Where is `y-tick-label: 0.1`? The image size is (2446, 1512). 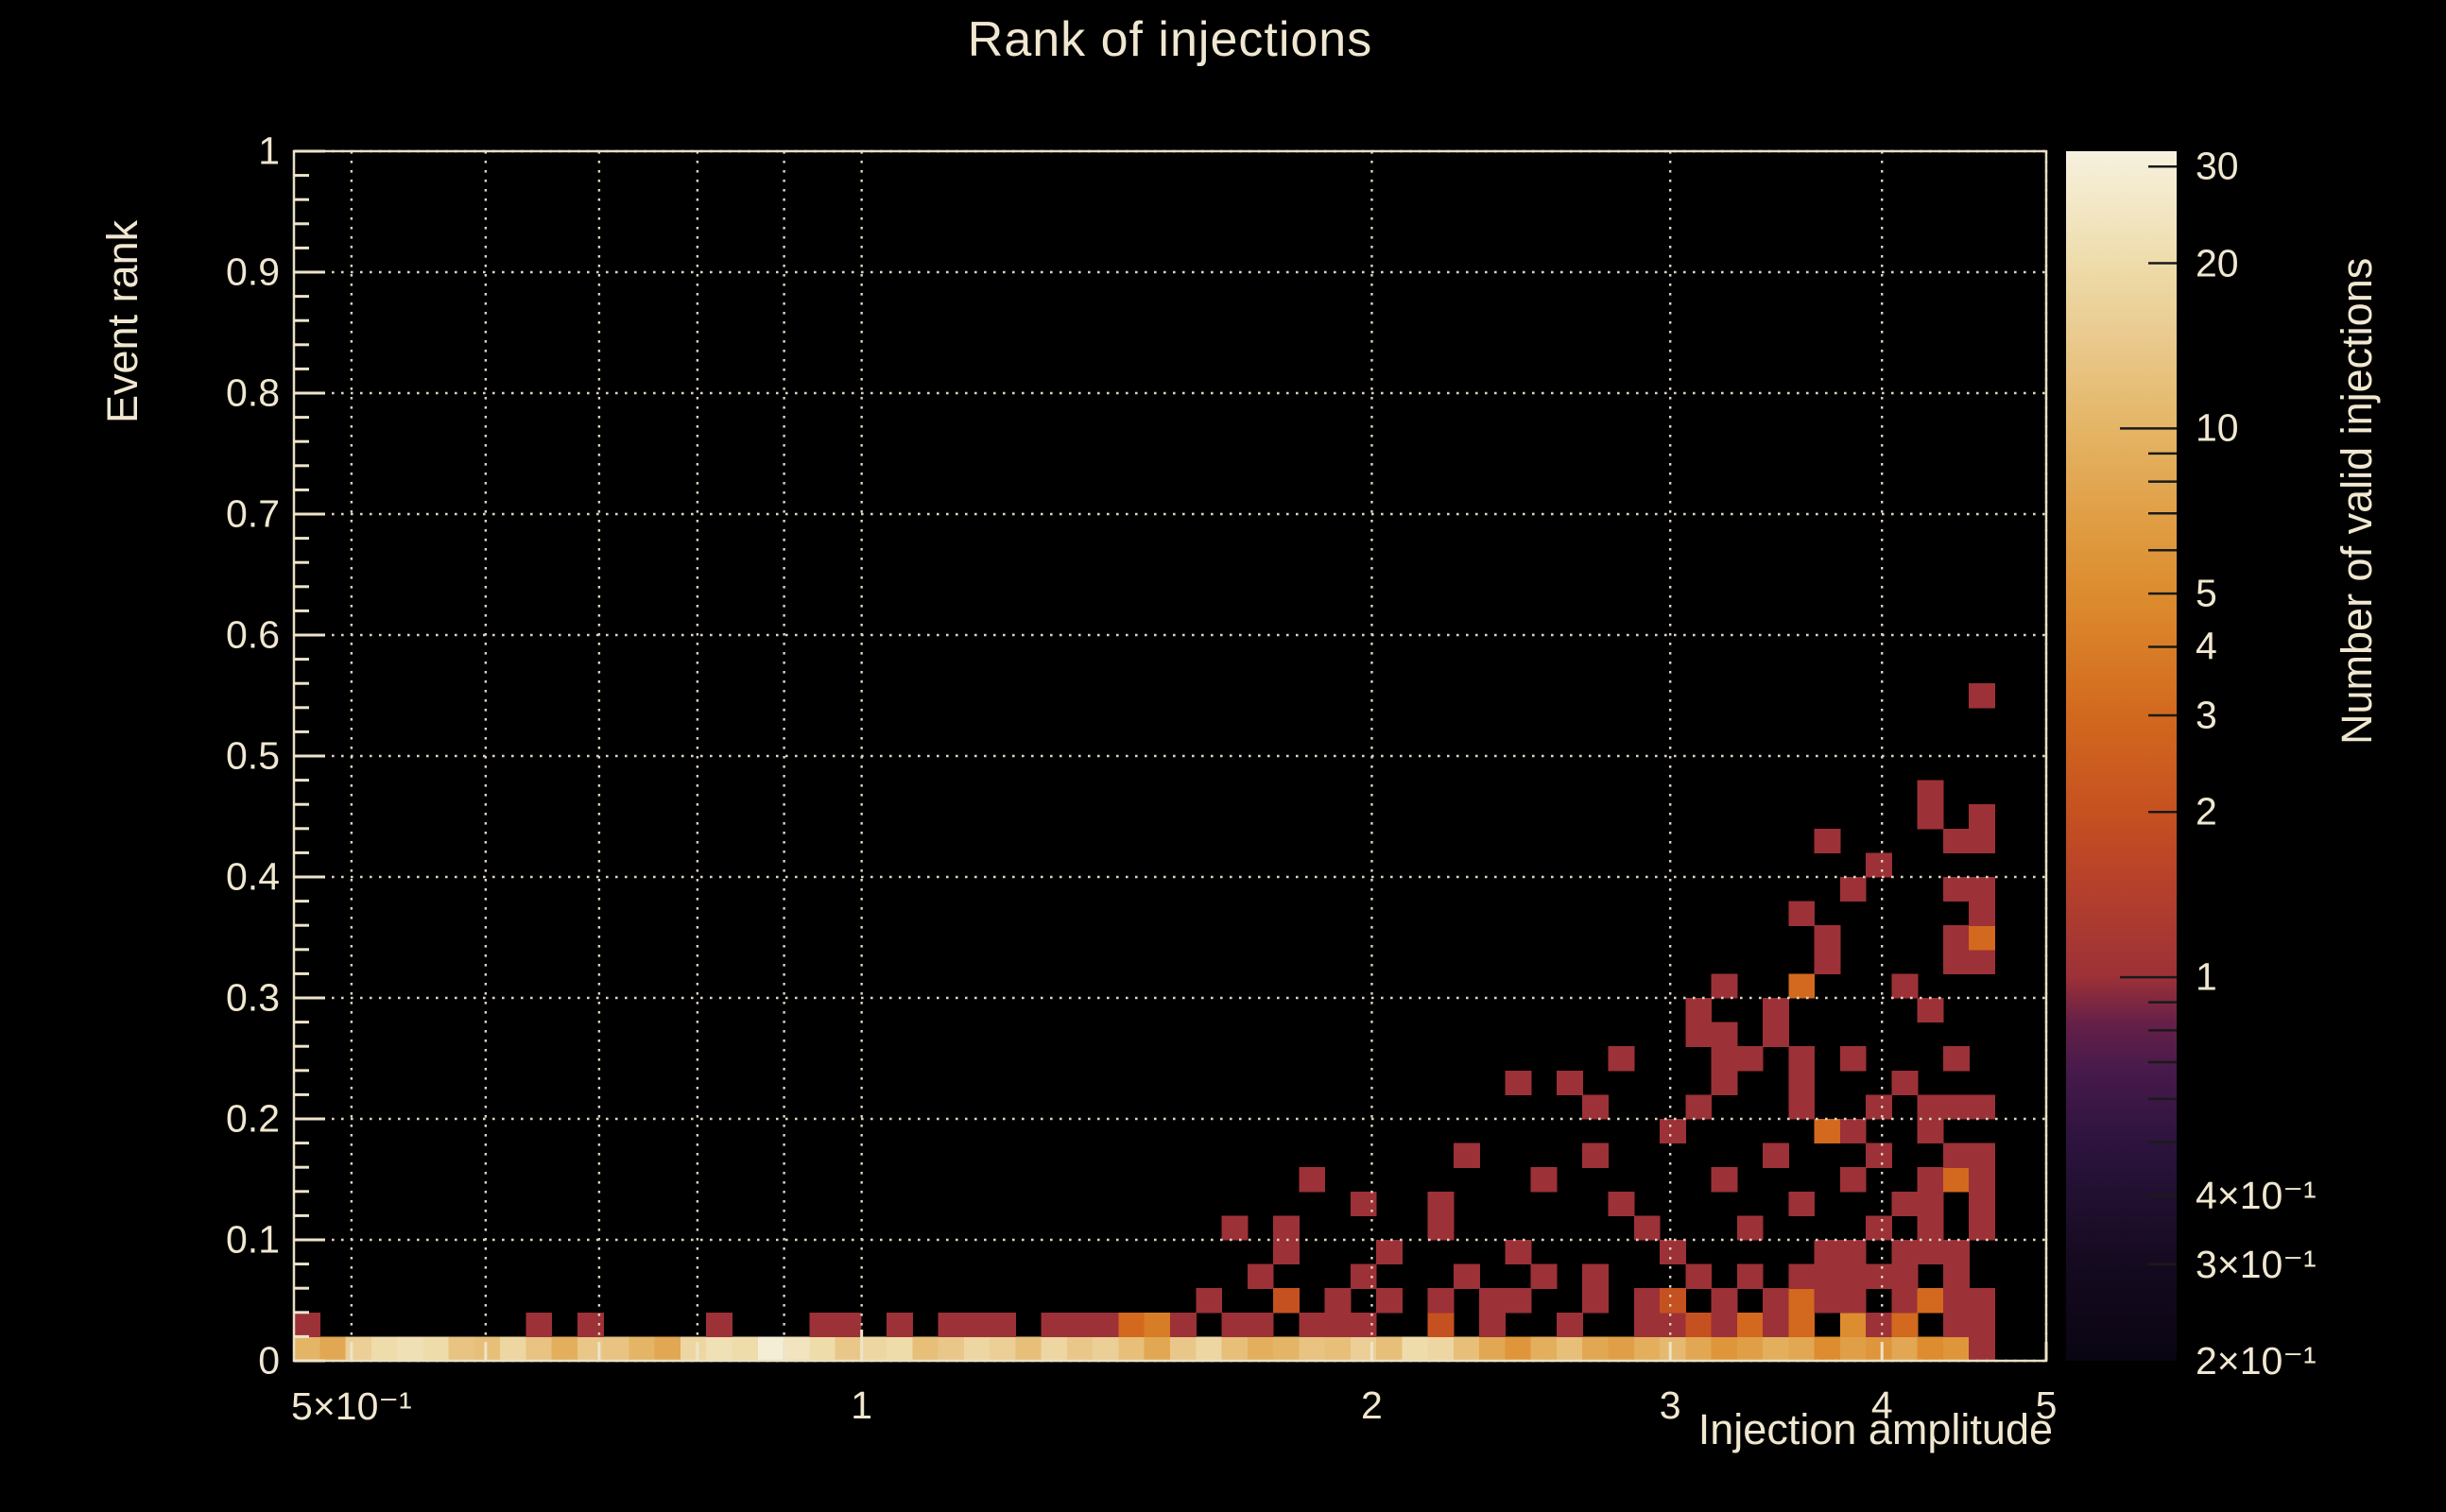 y-tick-label: 0.1 is located at coordinates (253, 1239).